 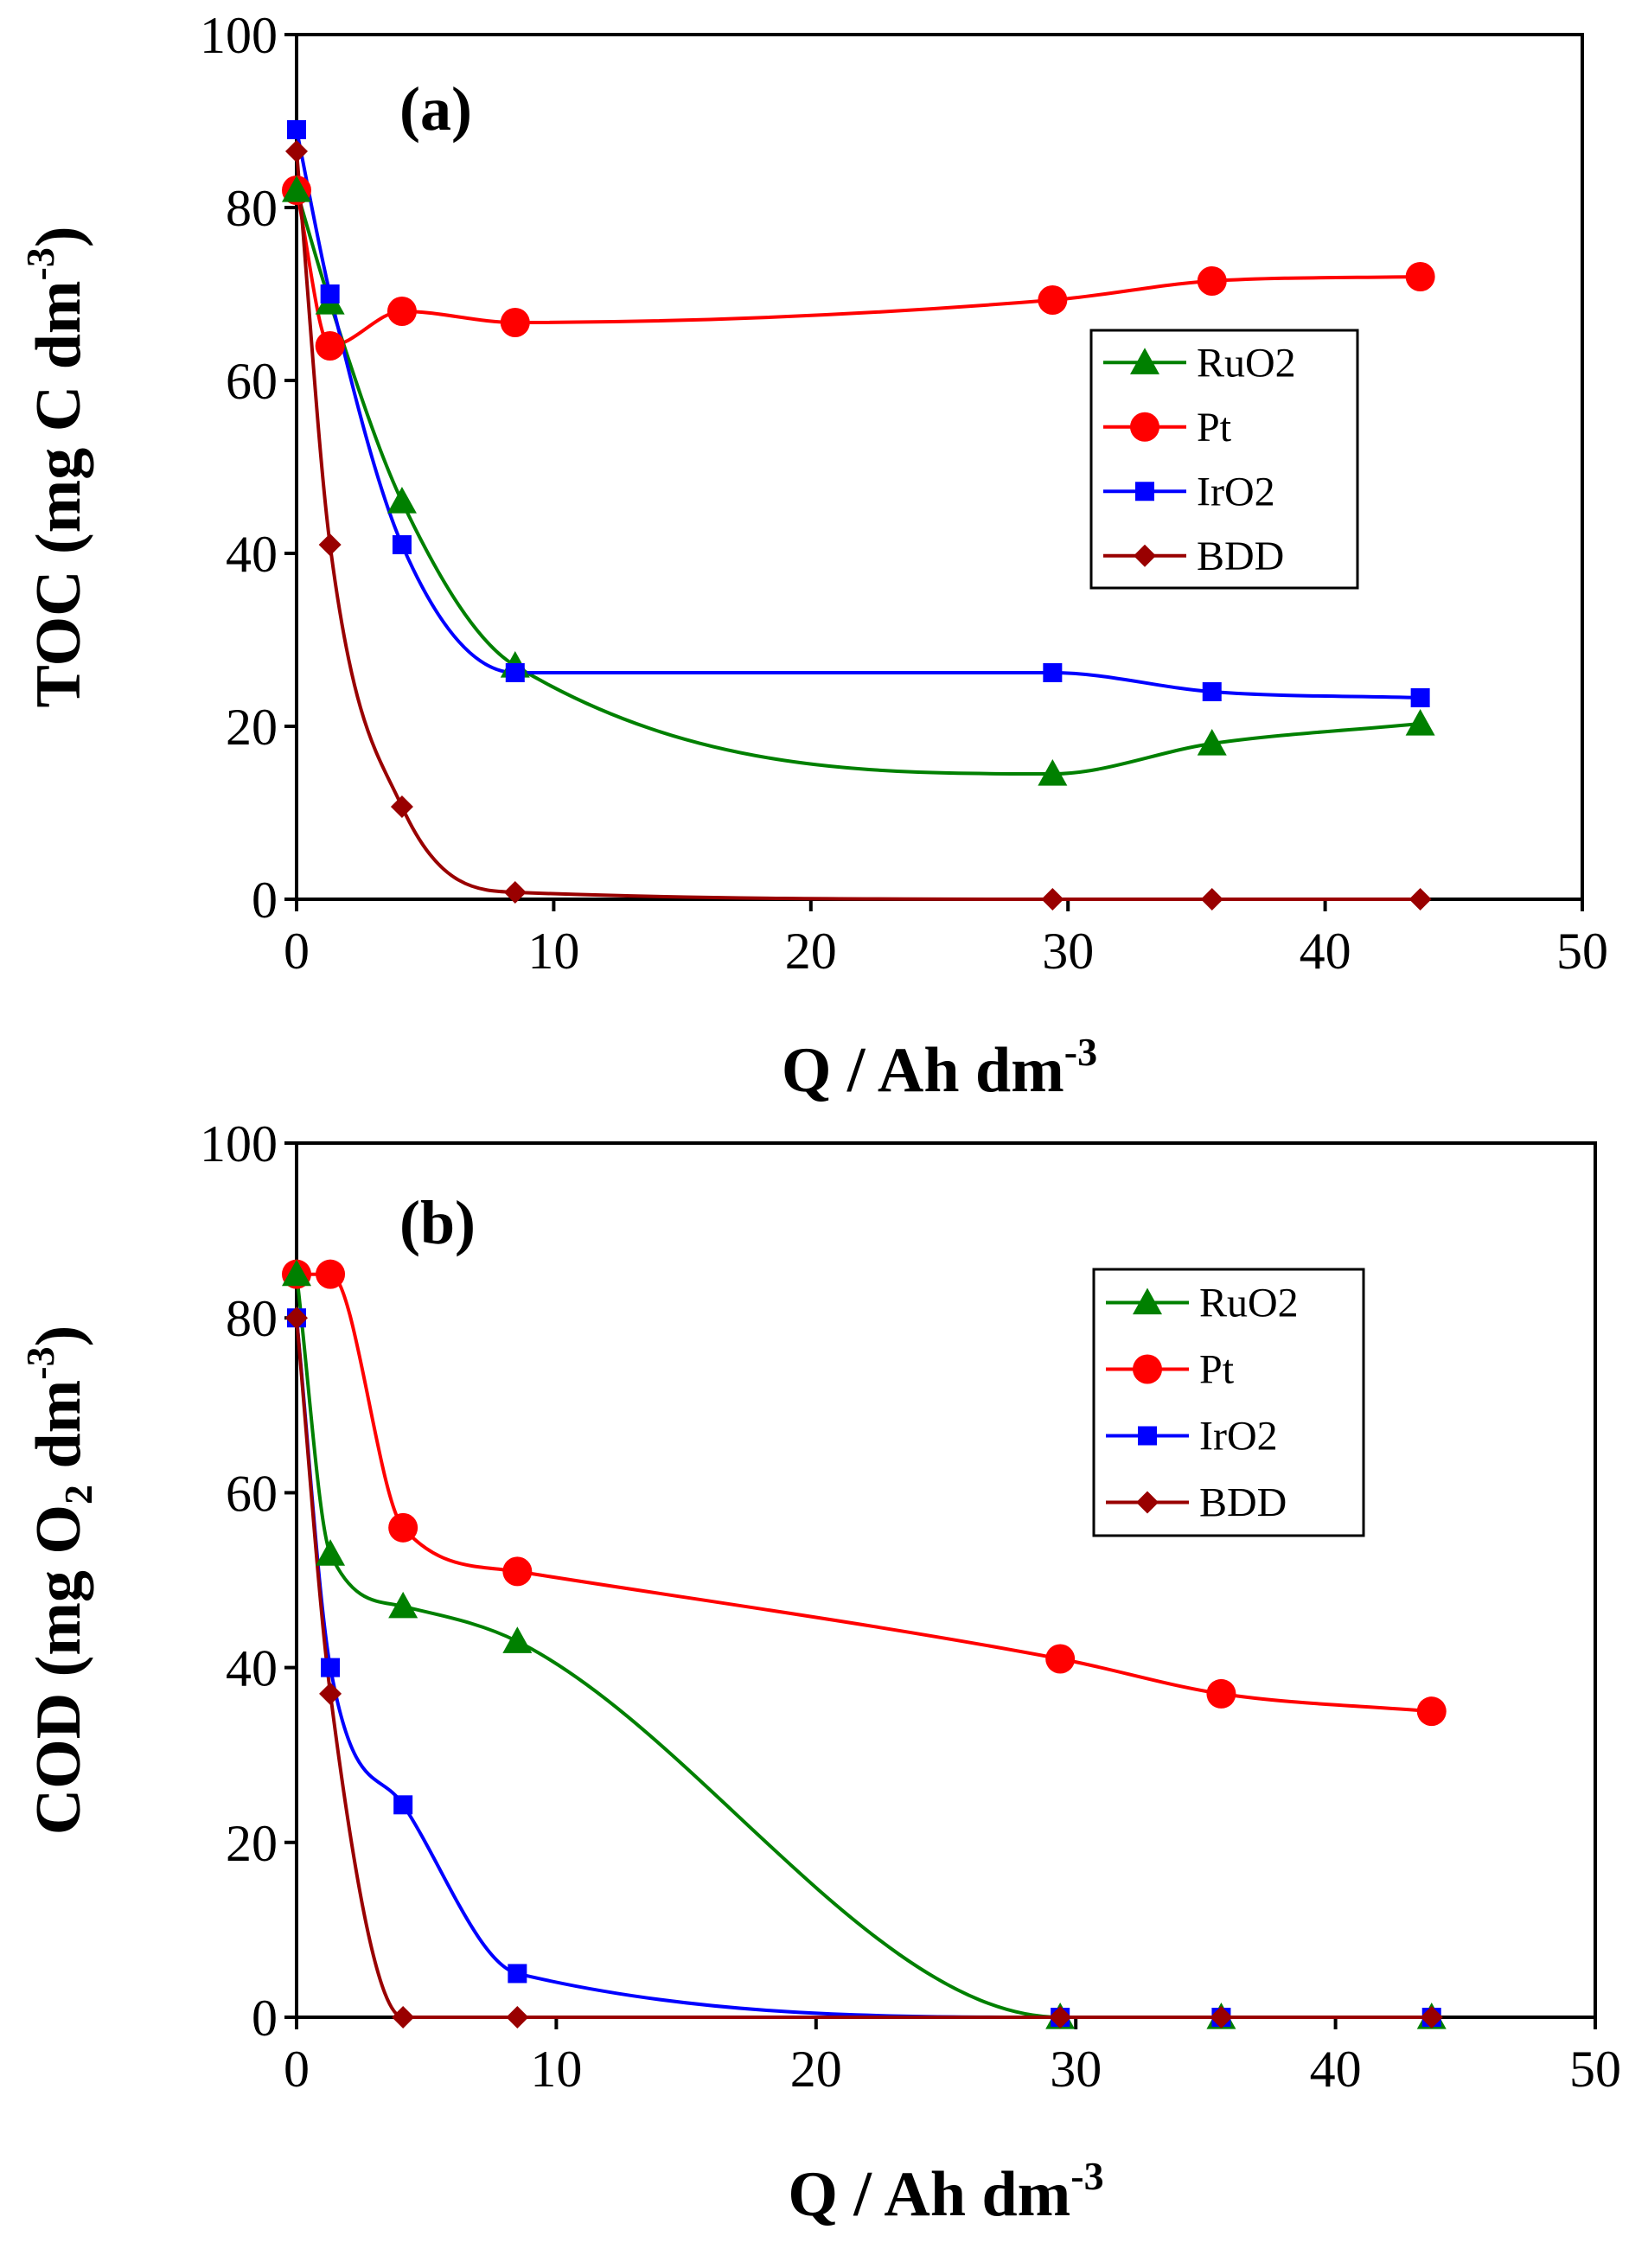 I want to click on legend-label-pt: Pt, so click(x=1215, y=428).